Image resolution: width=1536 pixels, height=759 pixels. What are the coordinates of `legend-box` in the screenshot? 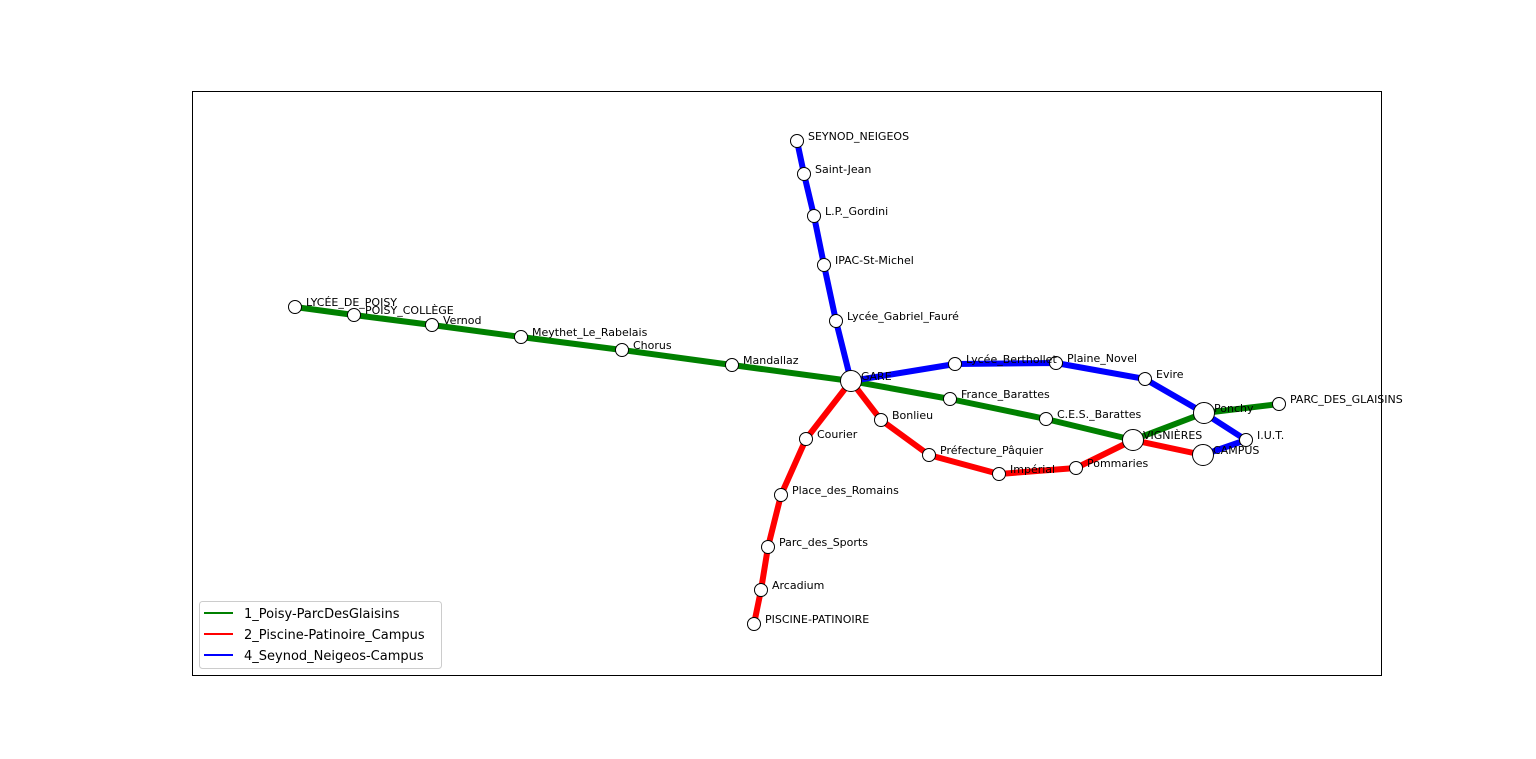 It's located at (320, 635).